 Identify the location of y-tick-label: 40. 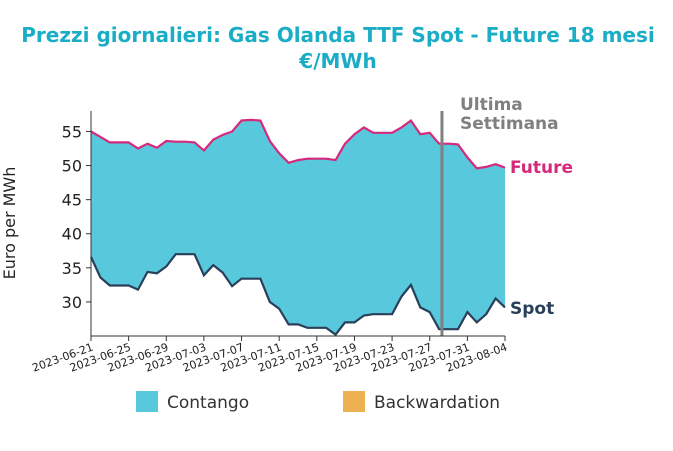
(72, 234).